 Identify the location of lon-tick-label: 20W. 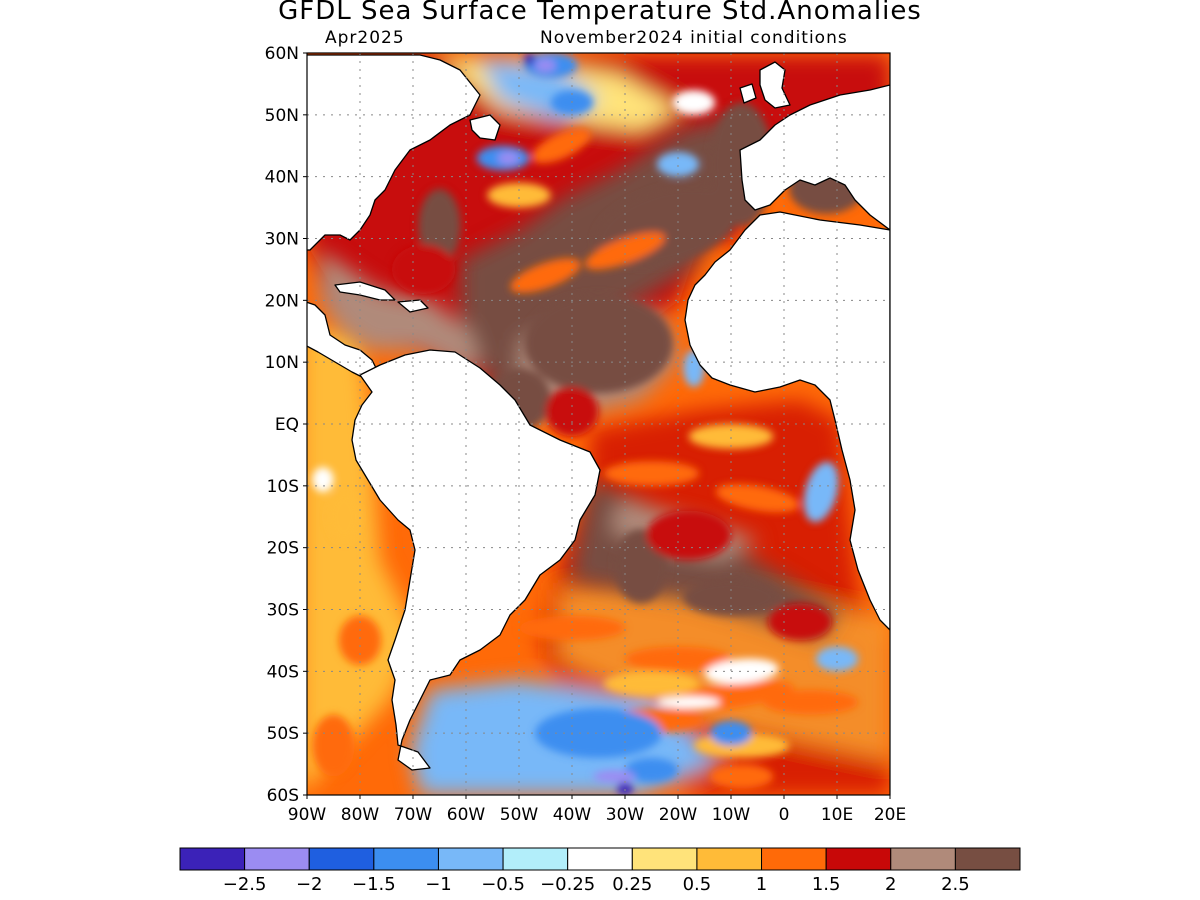
(678, 815).